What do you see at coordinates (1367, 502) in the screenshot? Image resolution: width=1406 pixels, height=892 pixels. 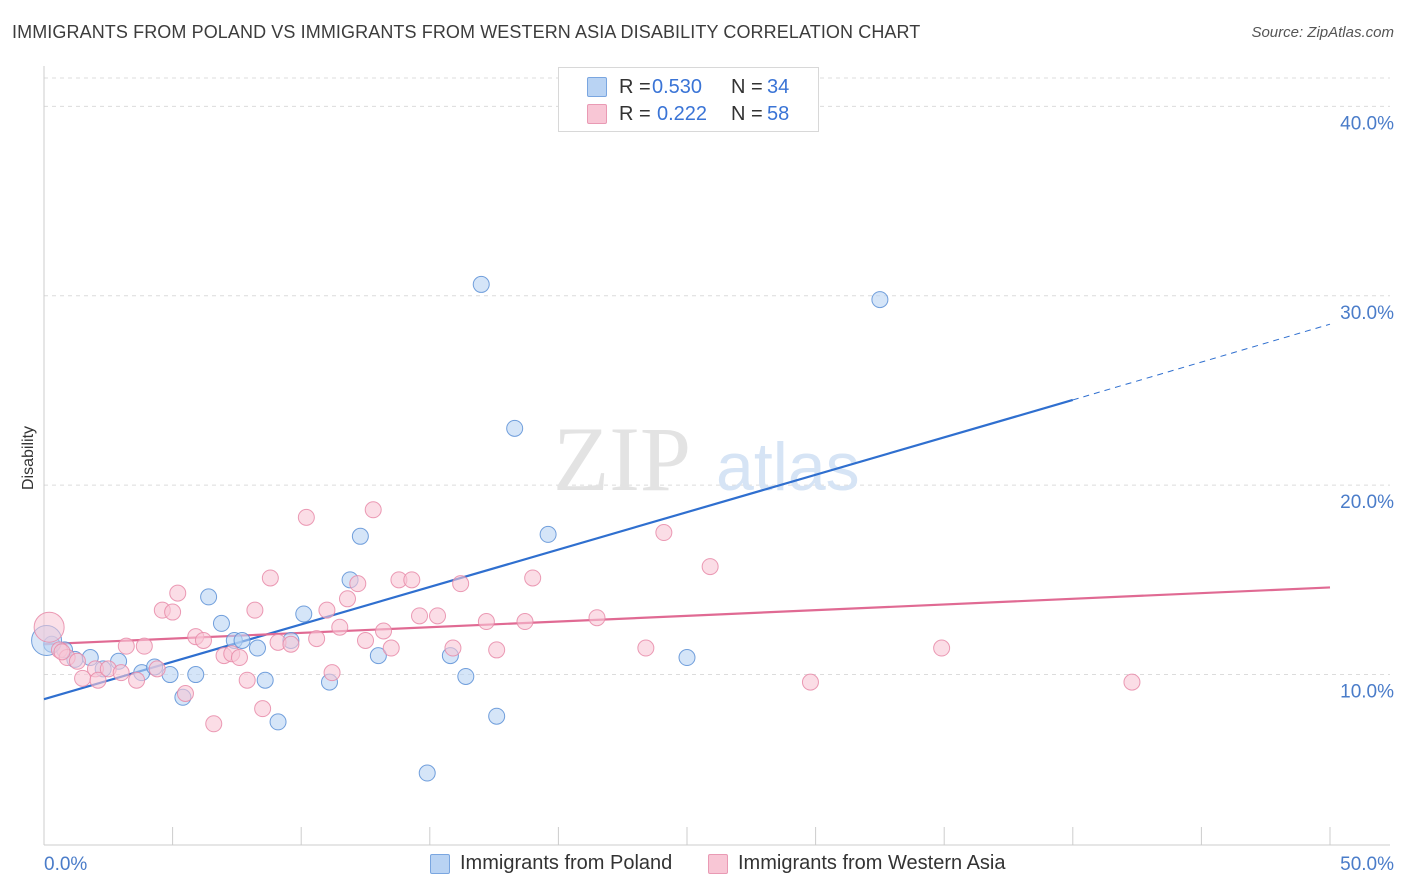 I see `y-tick-label: 20.0%` at bounding box center [1367, 502].